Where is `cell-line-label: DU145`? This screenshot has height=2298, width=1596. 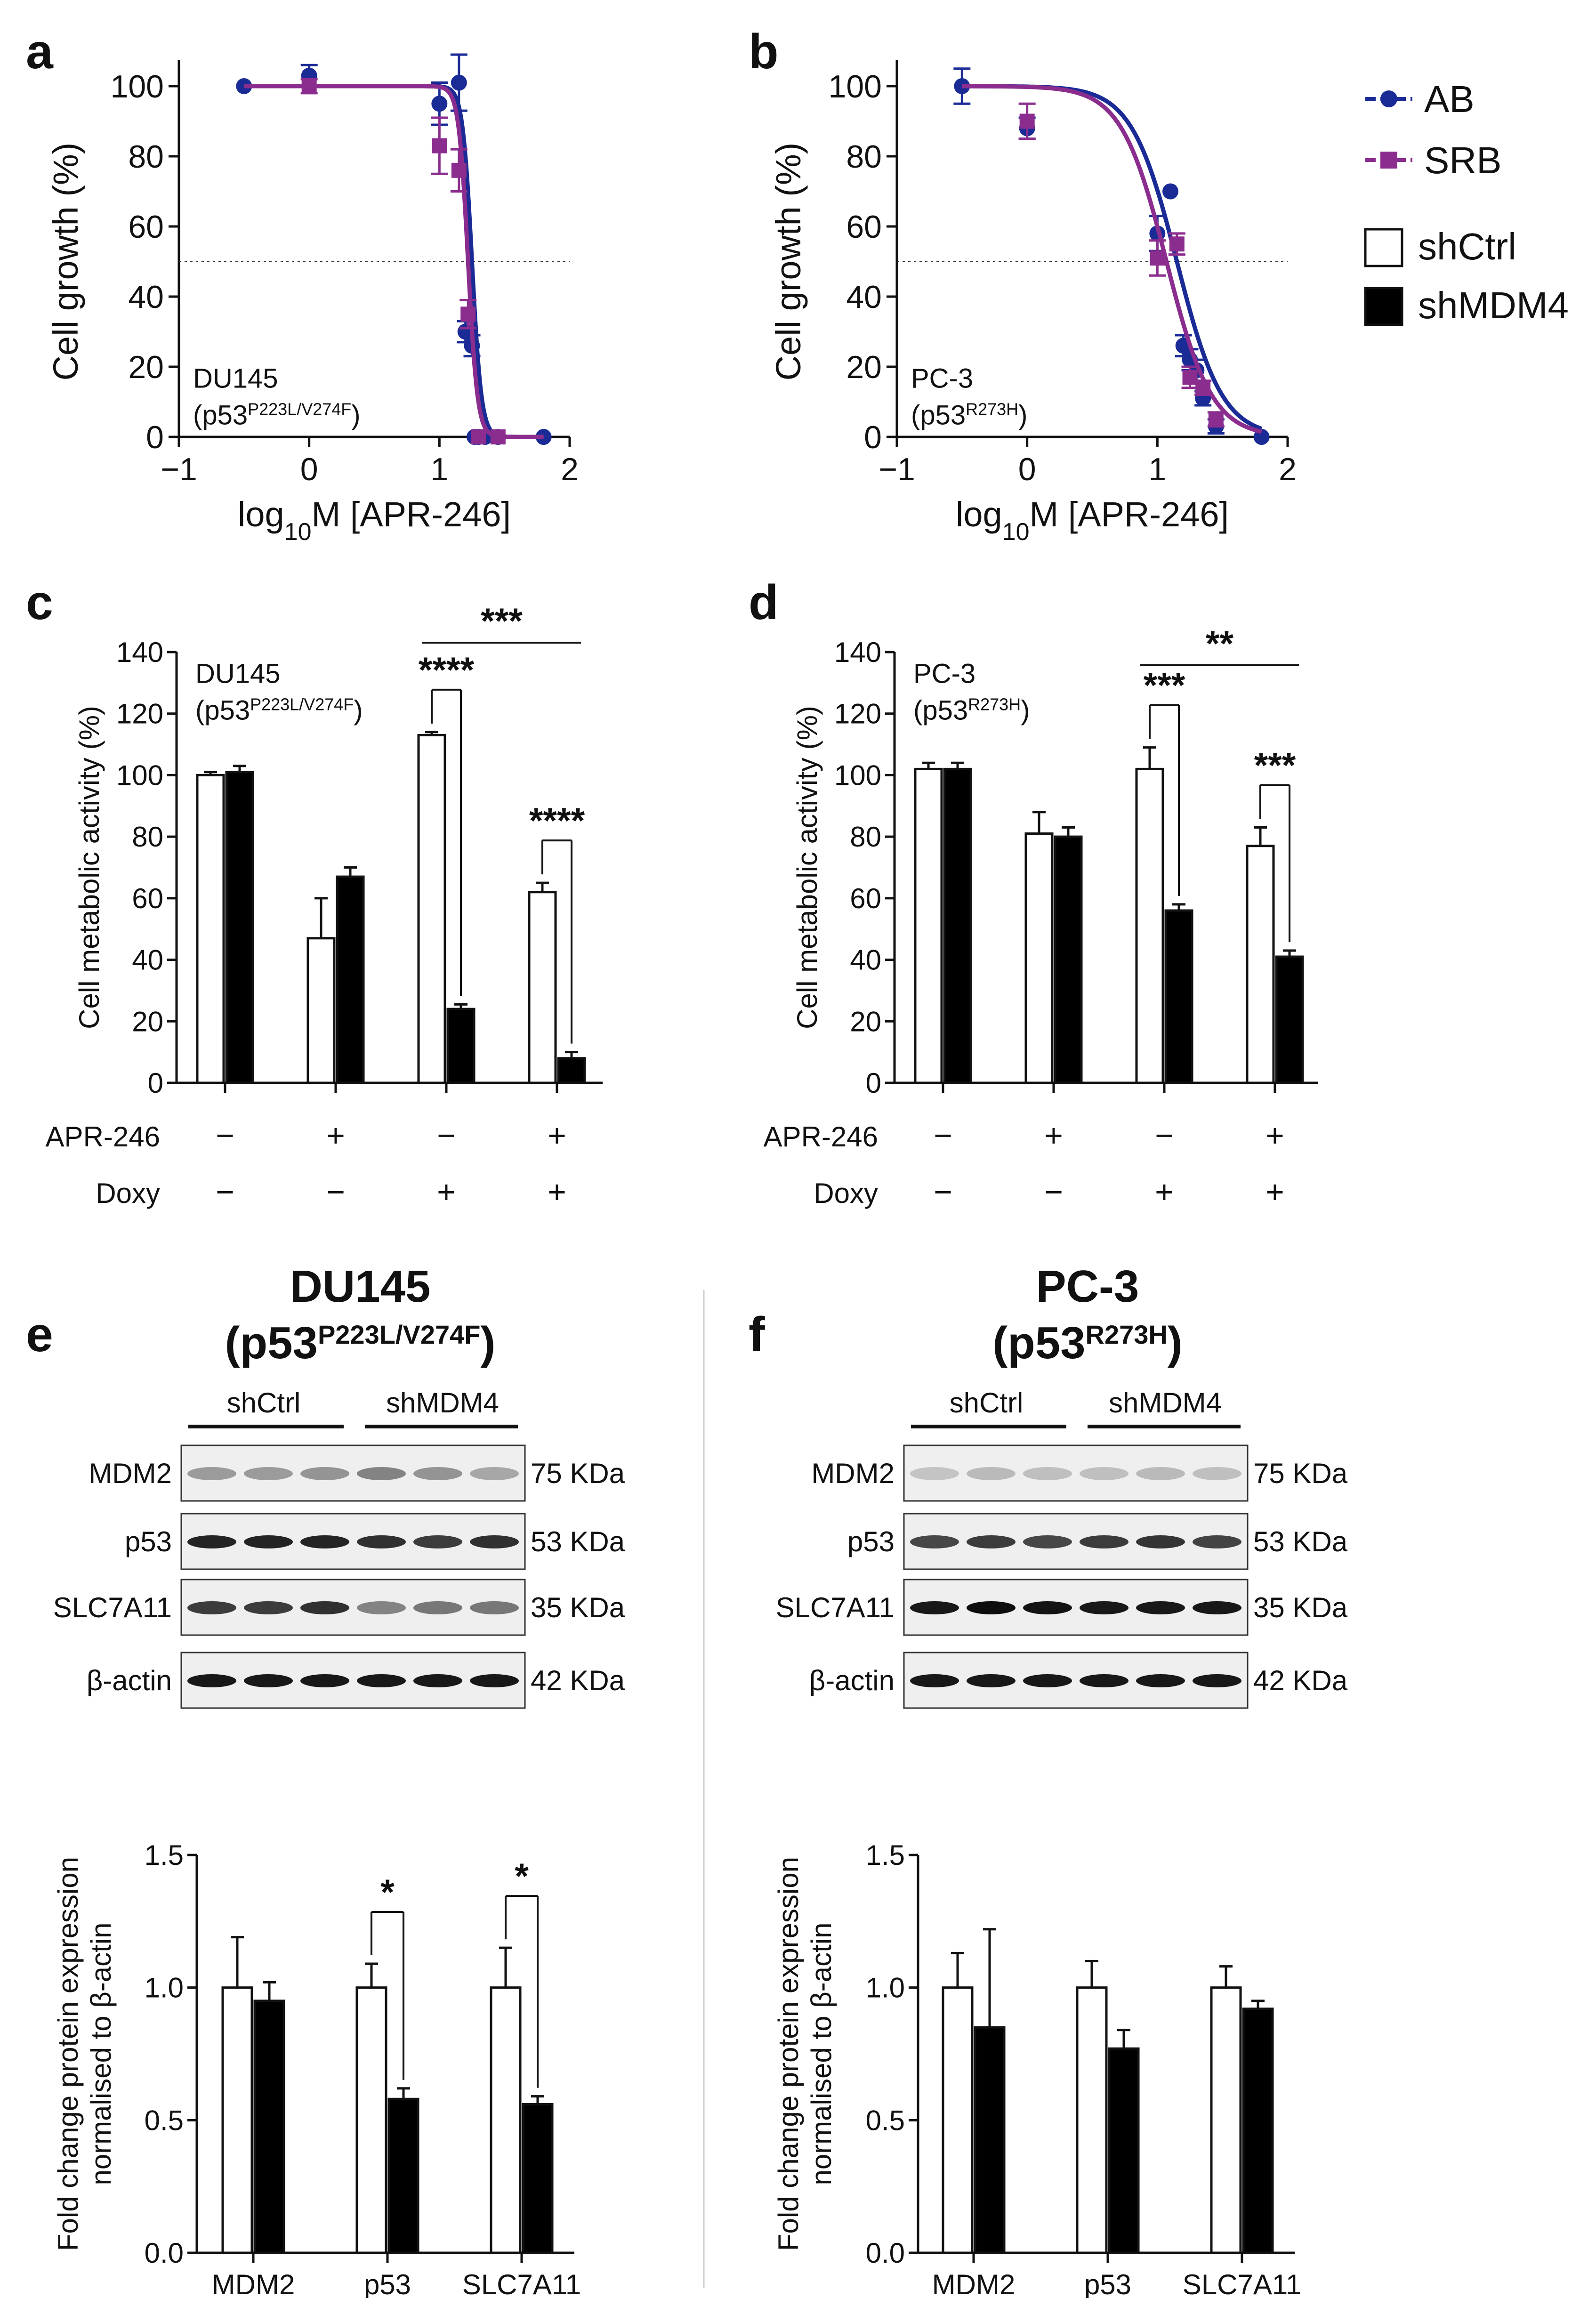
cell-line-label: DU145 is located at coordinates (238, 673).